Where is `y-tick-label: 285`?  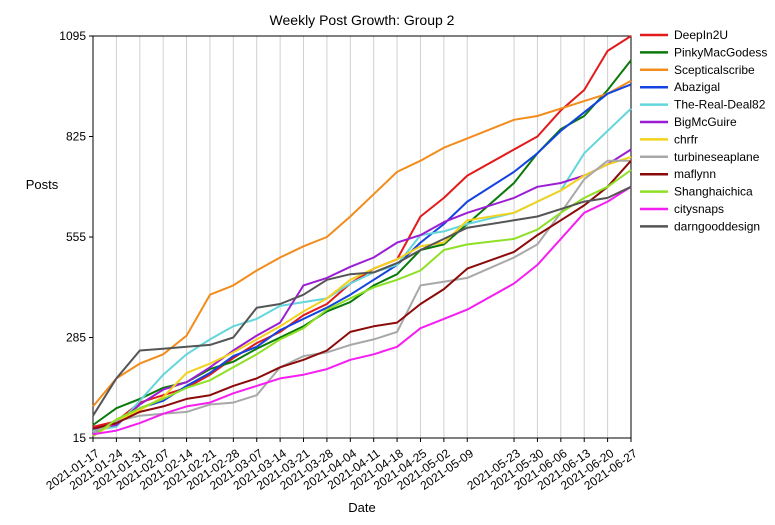
y-tick-label: 285 is located at coordinates (76, 338).